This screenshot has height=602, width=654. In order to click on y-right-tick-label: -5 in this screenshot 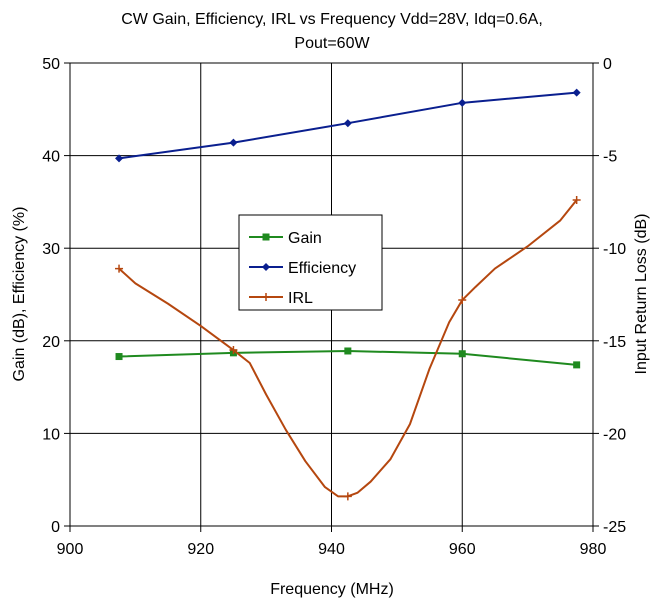, I will do `click(610, 157)`.